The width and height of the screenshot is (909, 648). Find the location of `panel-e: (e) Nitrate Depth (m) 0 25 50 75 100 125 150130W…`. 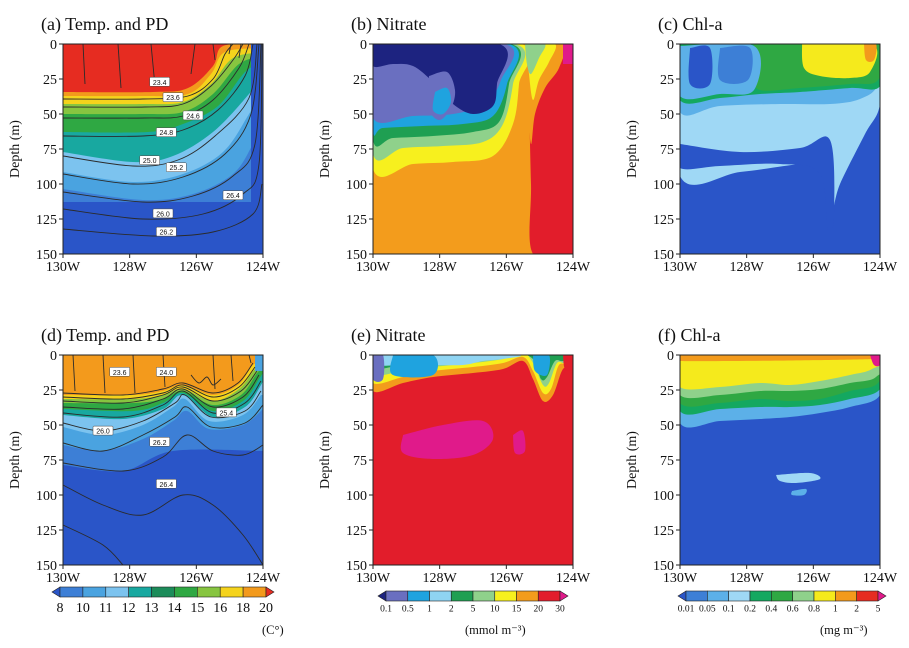

panel-e: (e) Nitrate Depth (m) 0 25 50 75 100 125 150130W… is located at coordinates (454, 455).